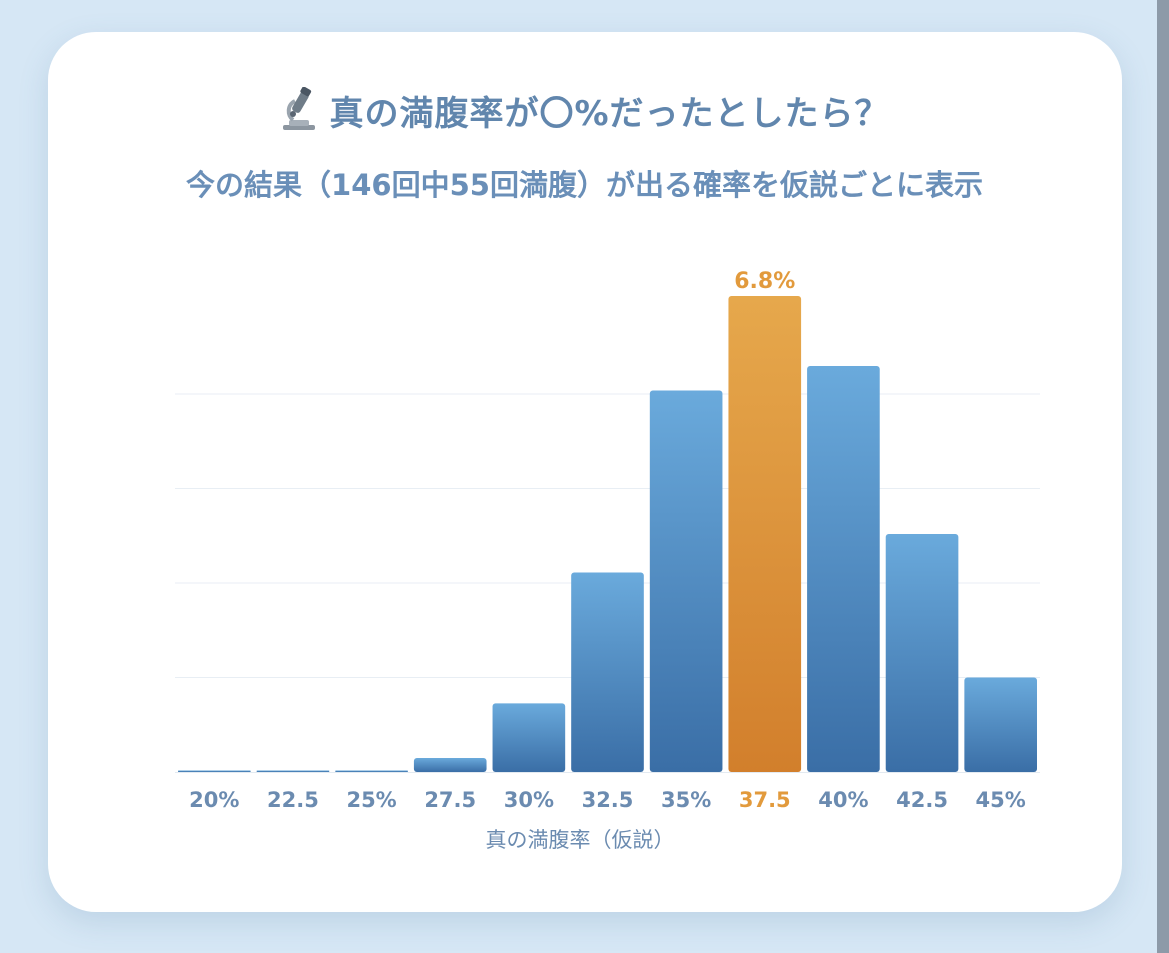 This screenshot has width=1169, height=953. Describe the element at coordinates (371, 800) in the screenshot. I see `x-tick-label-2: 25%` at that location.